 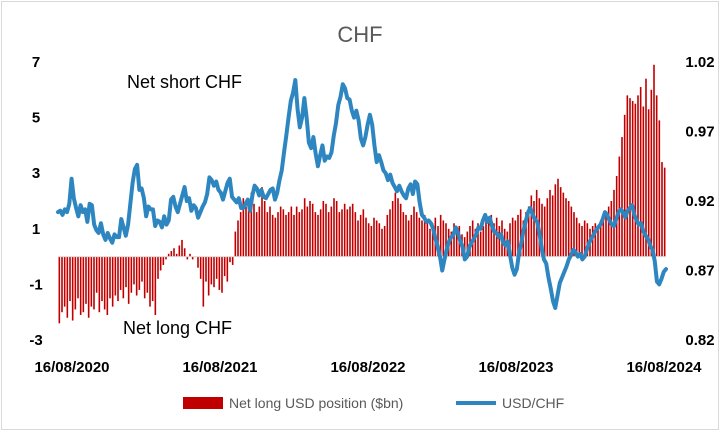 I want to click on left-tick-label: 5, so click(x=36, y=118).